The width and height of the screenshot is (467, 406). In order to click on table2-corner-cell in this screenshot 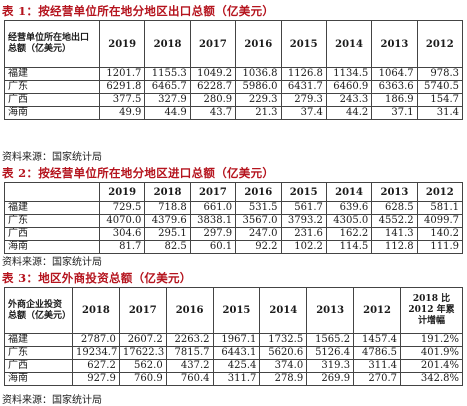, I will do `click(52, 192)`.